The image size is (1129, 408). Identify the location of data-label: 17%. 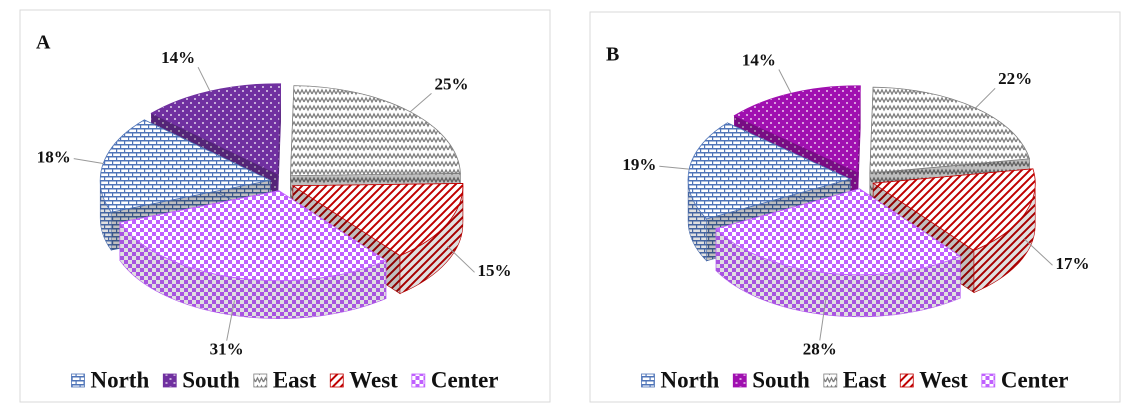
(1073, 263).